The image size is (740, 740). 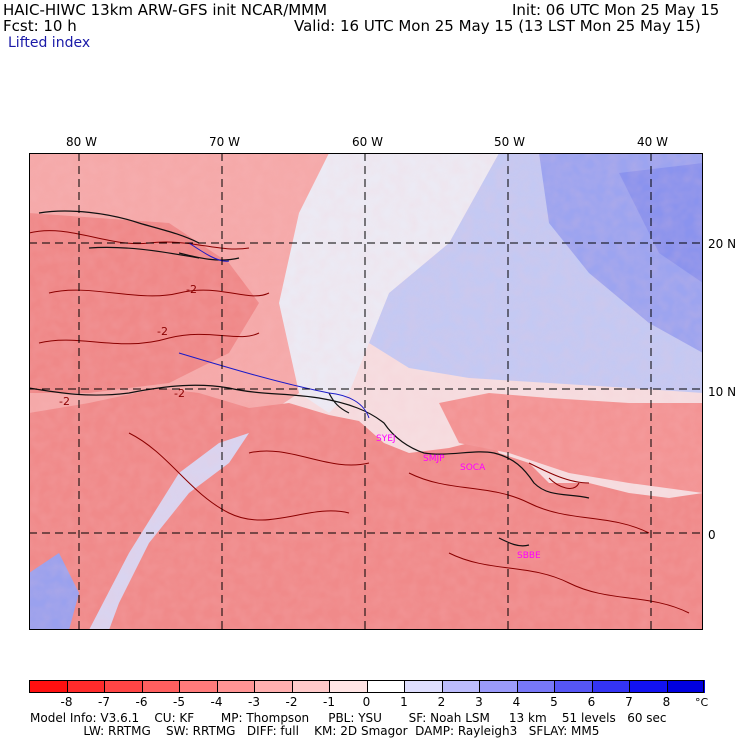 I want to click on lon-label-50w: 50 W, so click(x=509, y=142).